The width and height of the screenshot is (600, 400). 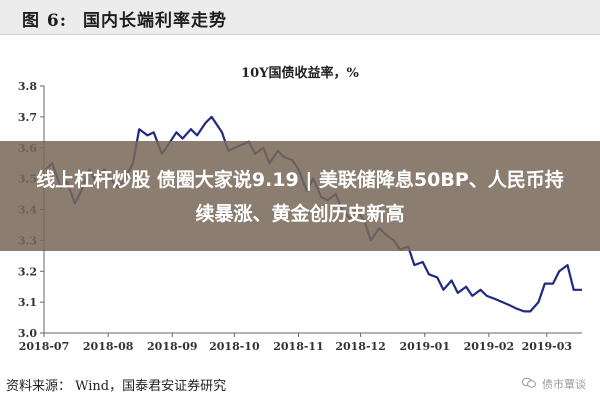 I want to click on figure-title: 图 6: 国内长端利率走势, so click(x=124, y=18).